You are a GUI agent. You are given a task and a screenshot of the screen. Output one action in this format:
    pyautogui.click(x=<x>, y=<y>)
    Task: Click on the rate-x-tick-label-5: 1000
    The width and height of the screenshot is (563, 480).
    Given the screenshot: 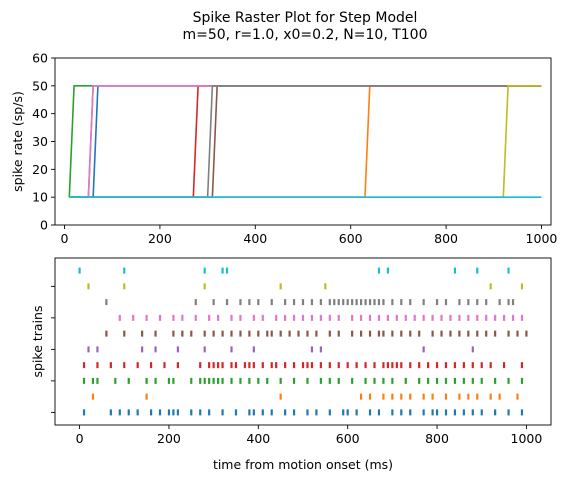 What is the action you would take?
    pyautogui.click(x=542, y=238)
    